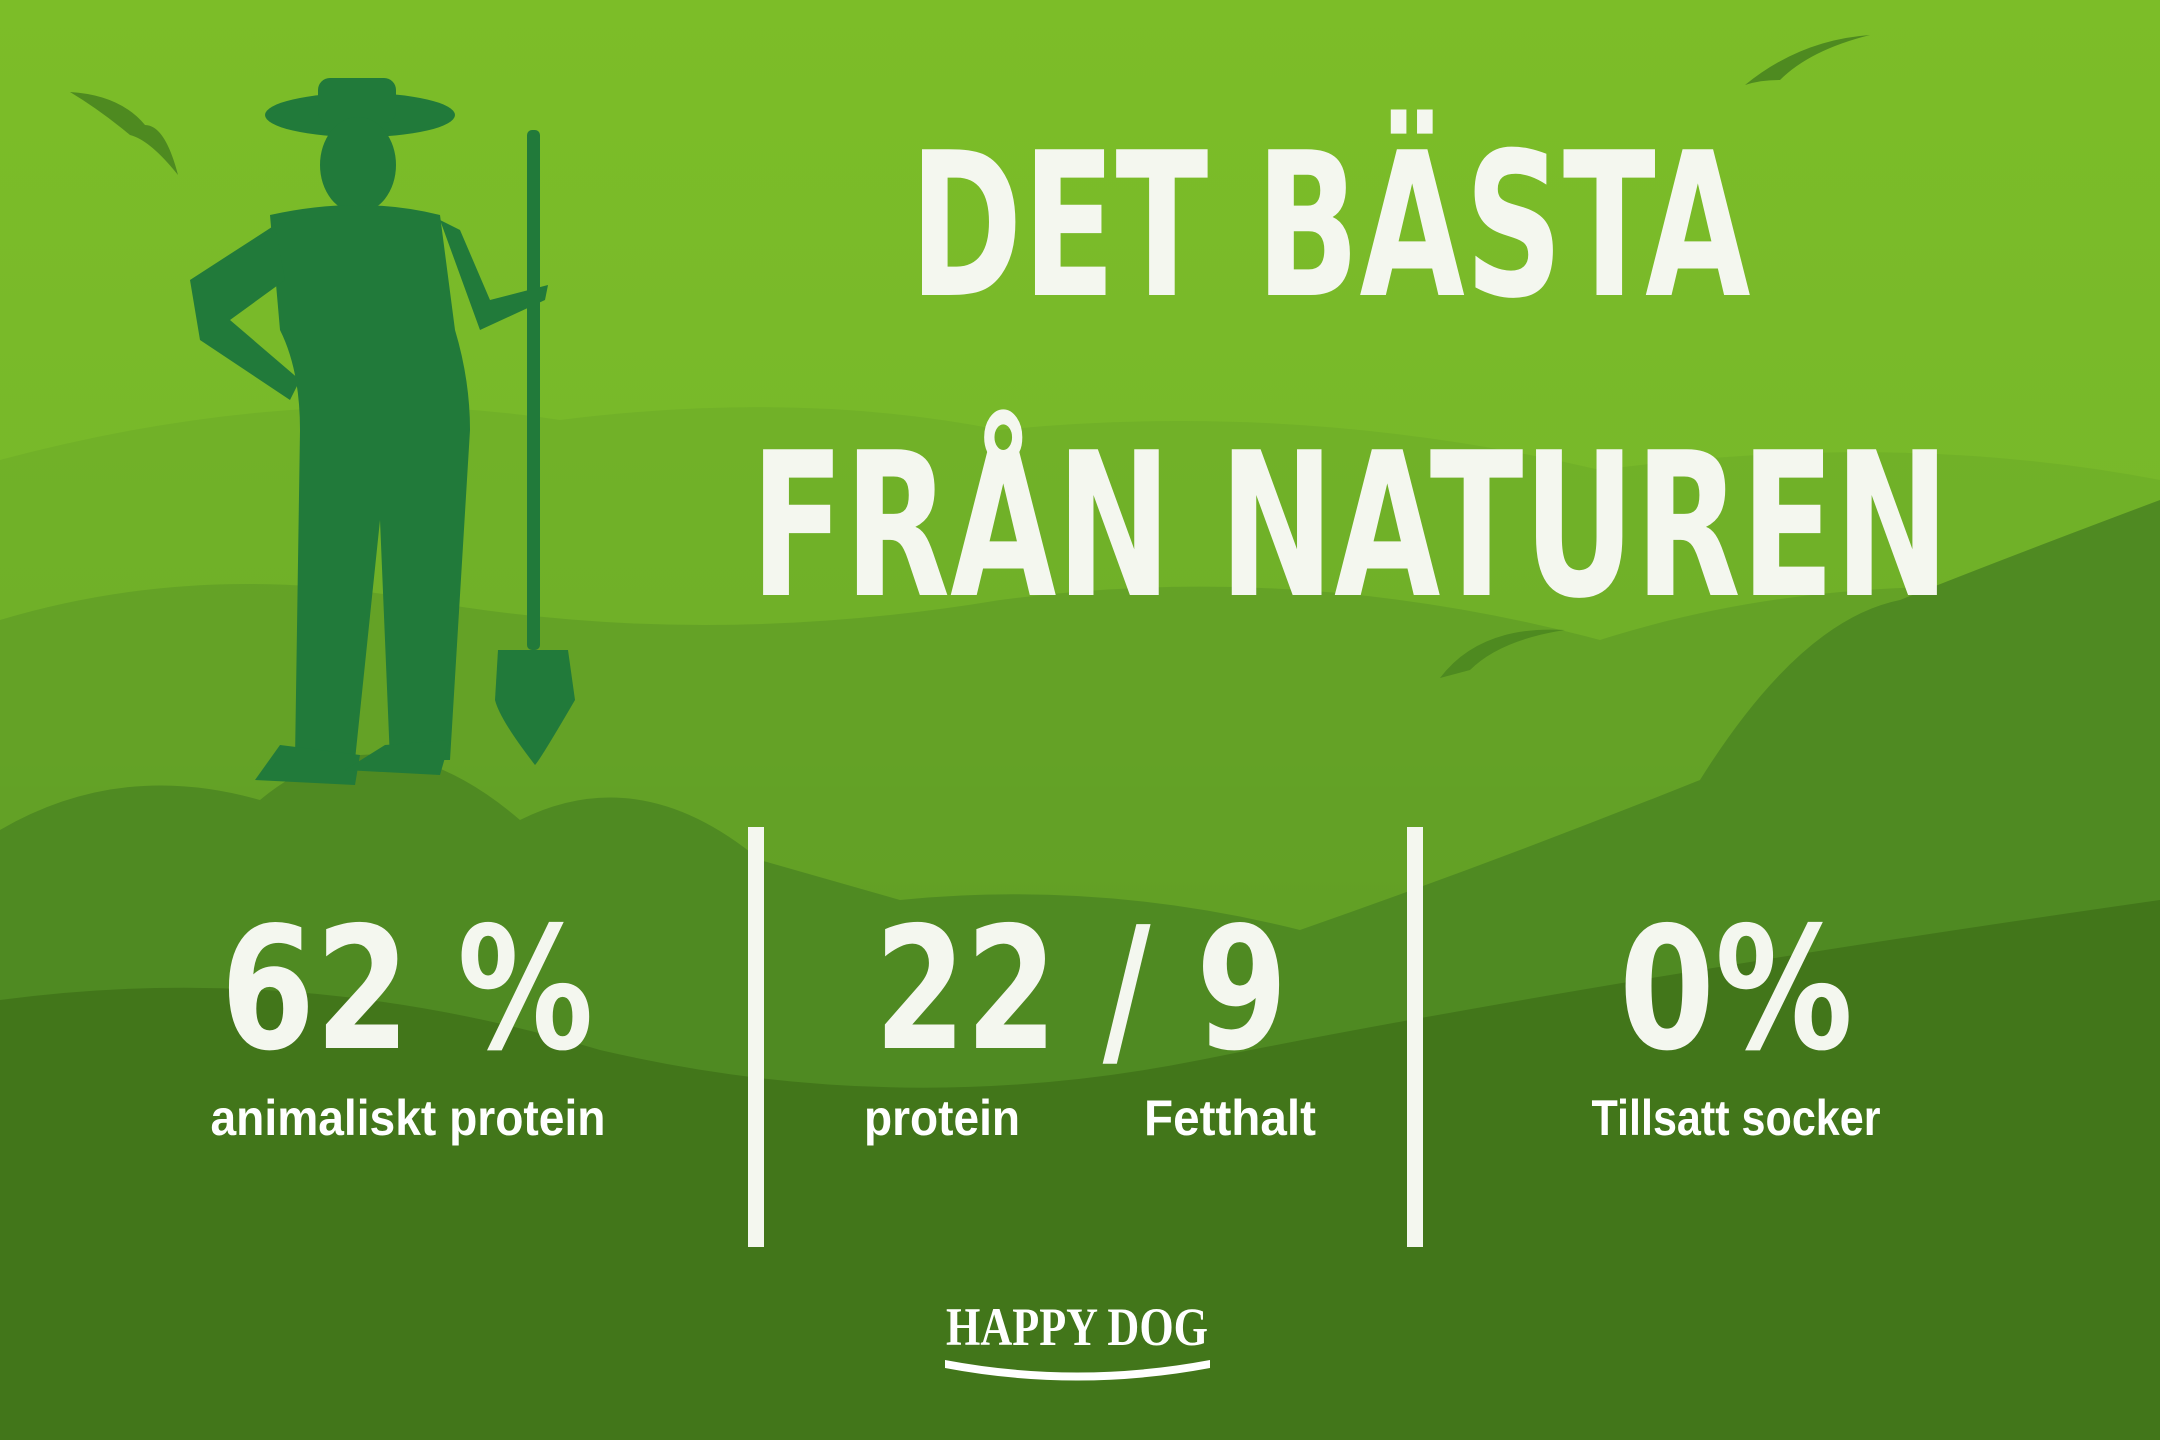  Describe the element at coordinates (1330, 226) in the screenshot. I see `title-line: DET BÄSTA` at that location.